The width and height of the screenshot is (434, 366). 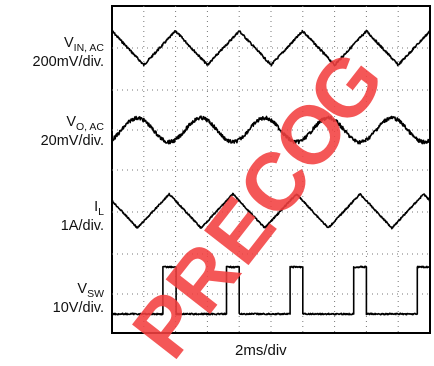 I want to click on vin-symbol: V, so click(x=68, y=43).